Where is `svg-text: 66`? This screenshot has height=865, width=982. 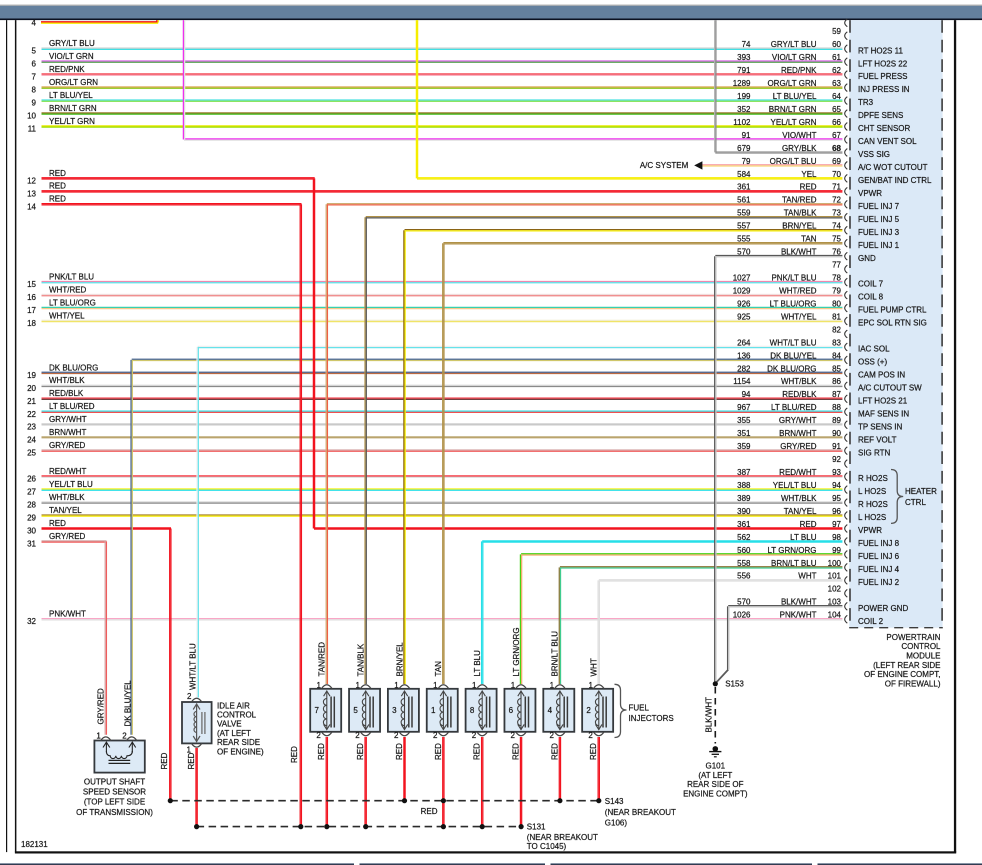 svg-text: 66 is located at coordinates (836, 122).